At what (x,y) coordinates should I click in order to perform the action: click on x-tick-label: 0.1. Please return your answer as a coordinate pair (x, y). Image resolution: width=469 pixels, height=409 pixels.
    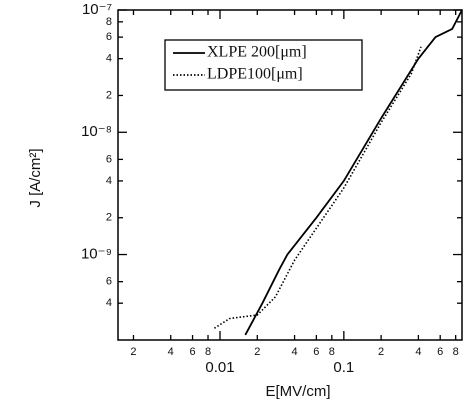
    Looking at the image, I should click on (343, 367).